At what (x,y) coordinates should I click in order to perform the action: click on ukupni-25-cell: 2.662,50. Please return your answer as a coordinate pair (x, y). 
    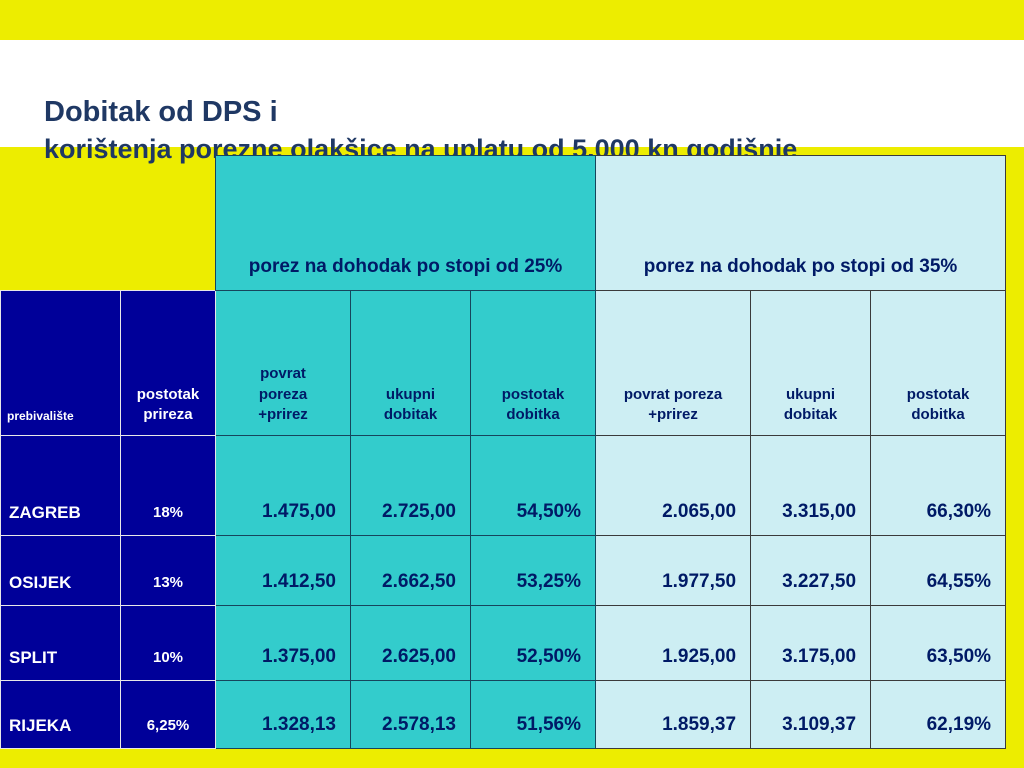
    Looking at the image, I should click on (410, 570).